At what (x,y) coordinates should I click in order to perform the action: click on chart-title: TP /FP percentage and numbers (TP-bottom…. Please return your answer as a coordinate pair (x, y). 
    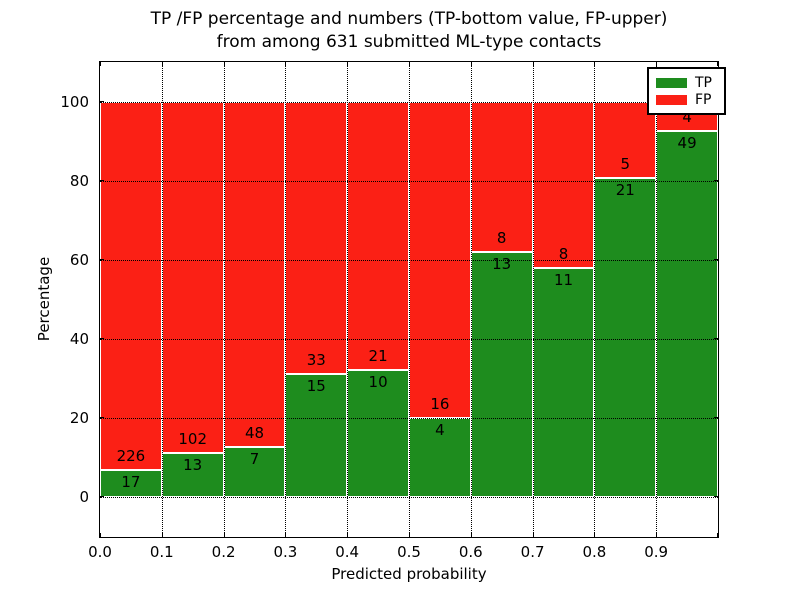
    Looking at the image, I should click on (409, 31).